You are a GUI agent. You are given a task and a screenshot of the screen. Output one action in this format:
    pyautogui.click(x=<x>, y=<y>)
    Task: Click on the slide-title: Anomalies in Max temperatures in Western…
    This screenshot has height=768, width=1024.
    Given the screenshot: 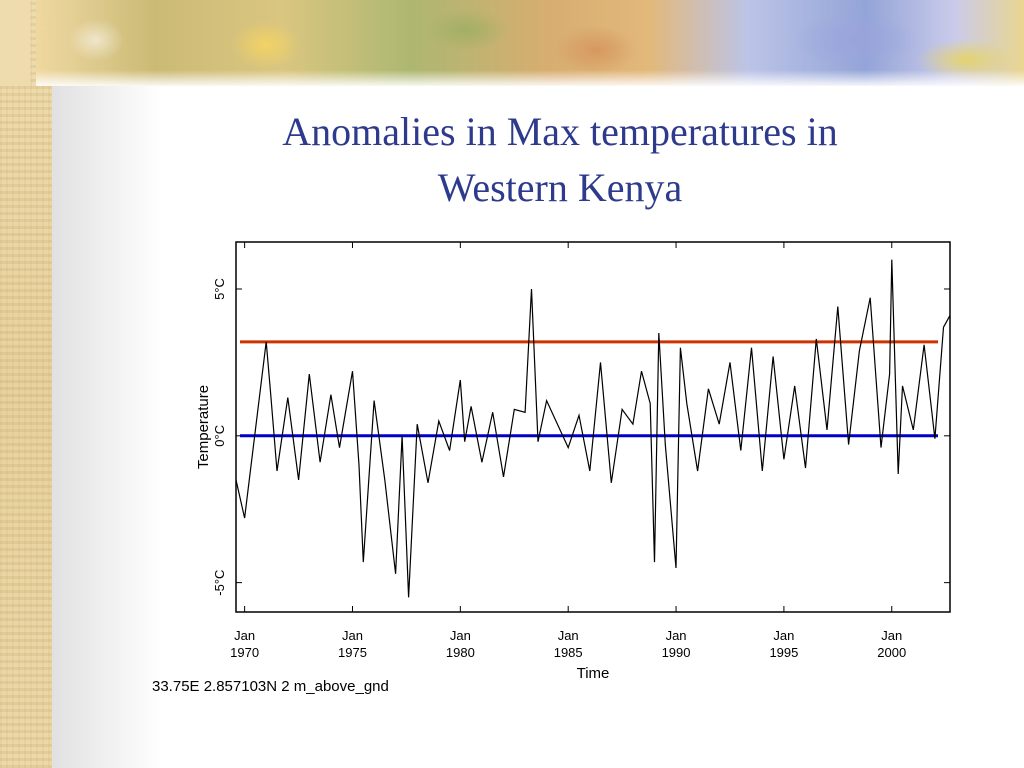 What is the action you would take?
    pyautogui.click(x=560, y=160)
    